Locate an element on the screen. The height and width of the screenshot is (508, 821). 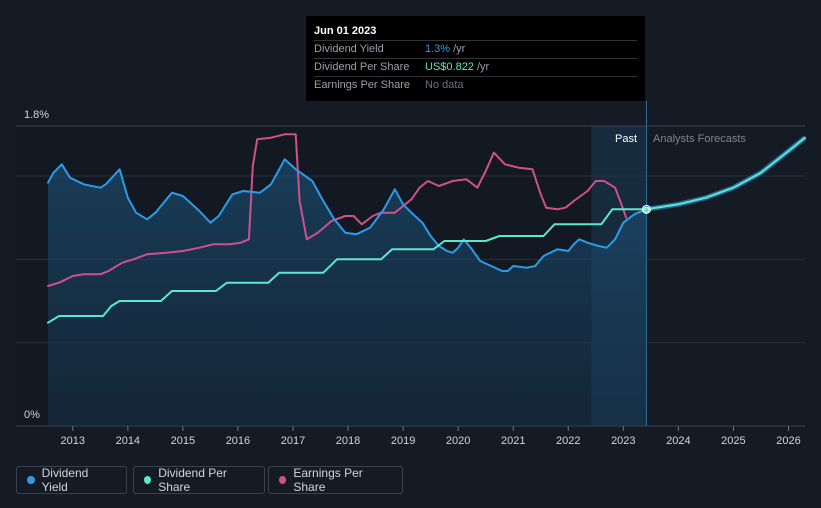
legend-dividend-per-share: Dividend Per Share is located at coordinates (199, 480).